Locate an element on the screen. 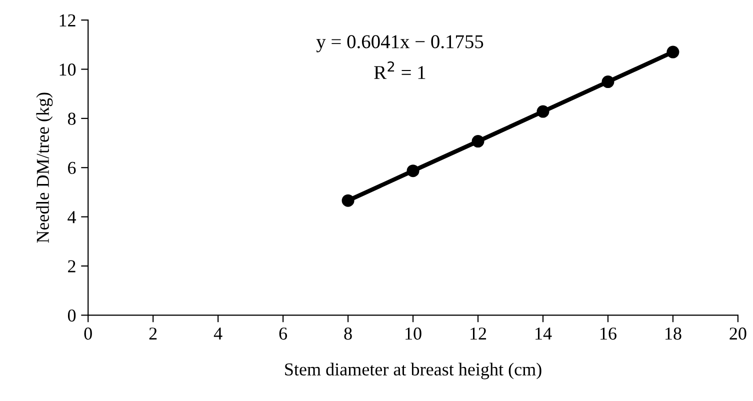  y-tick-label: 10 is located at coordinates (68, 69).